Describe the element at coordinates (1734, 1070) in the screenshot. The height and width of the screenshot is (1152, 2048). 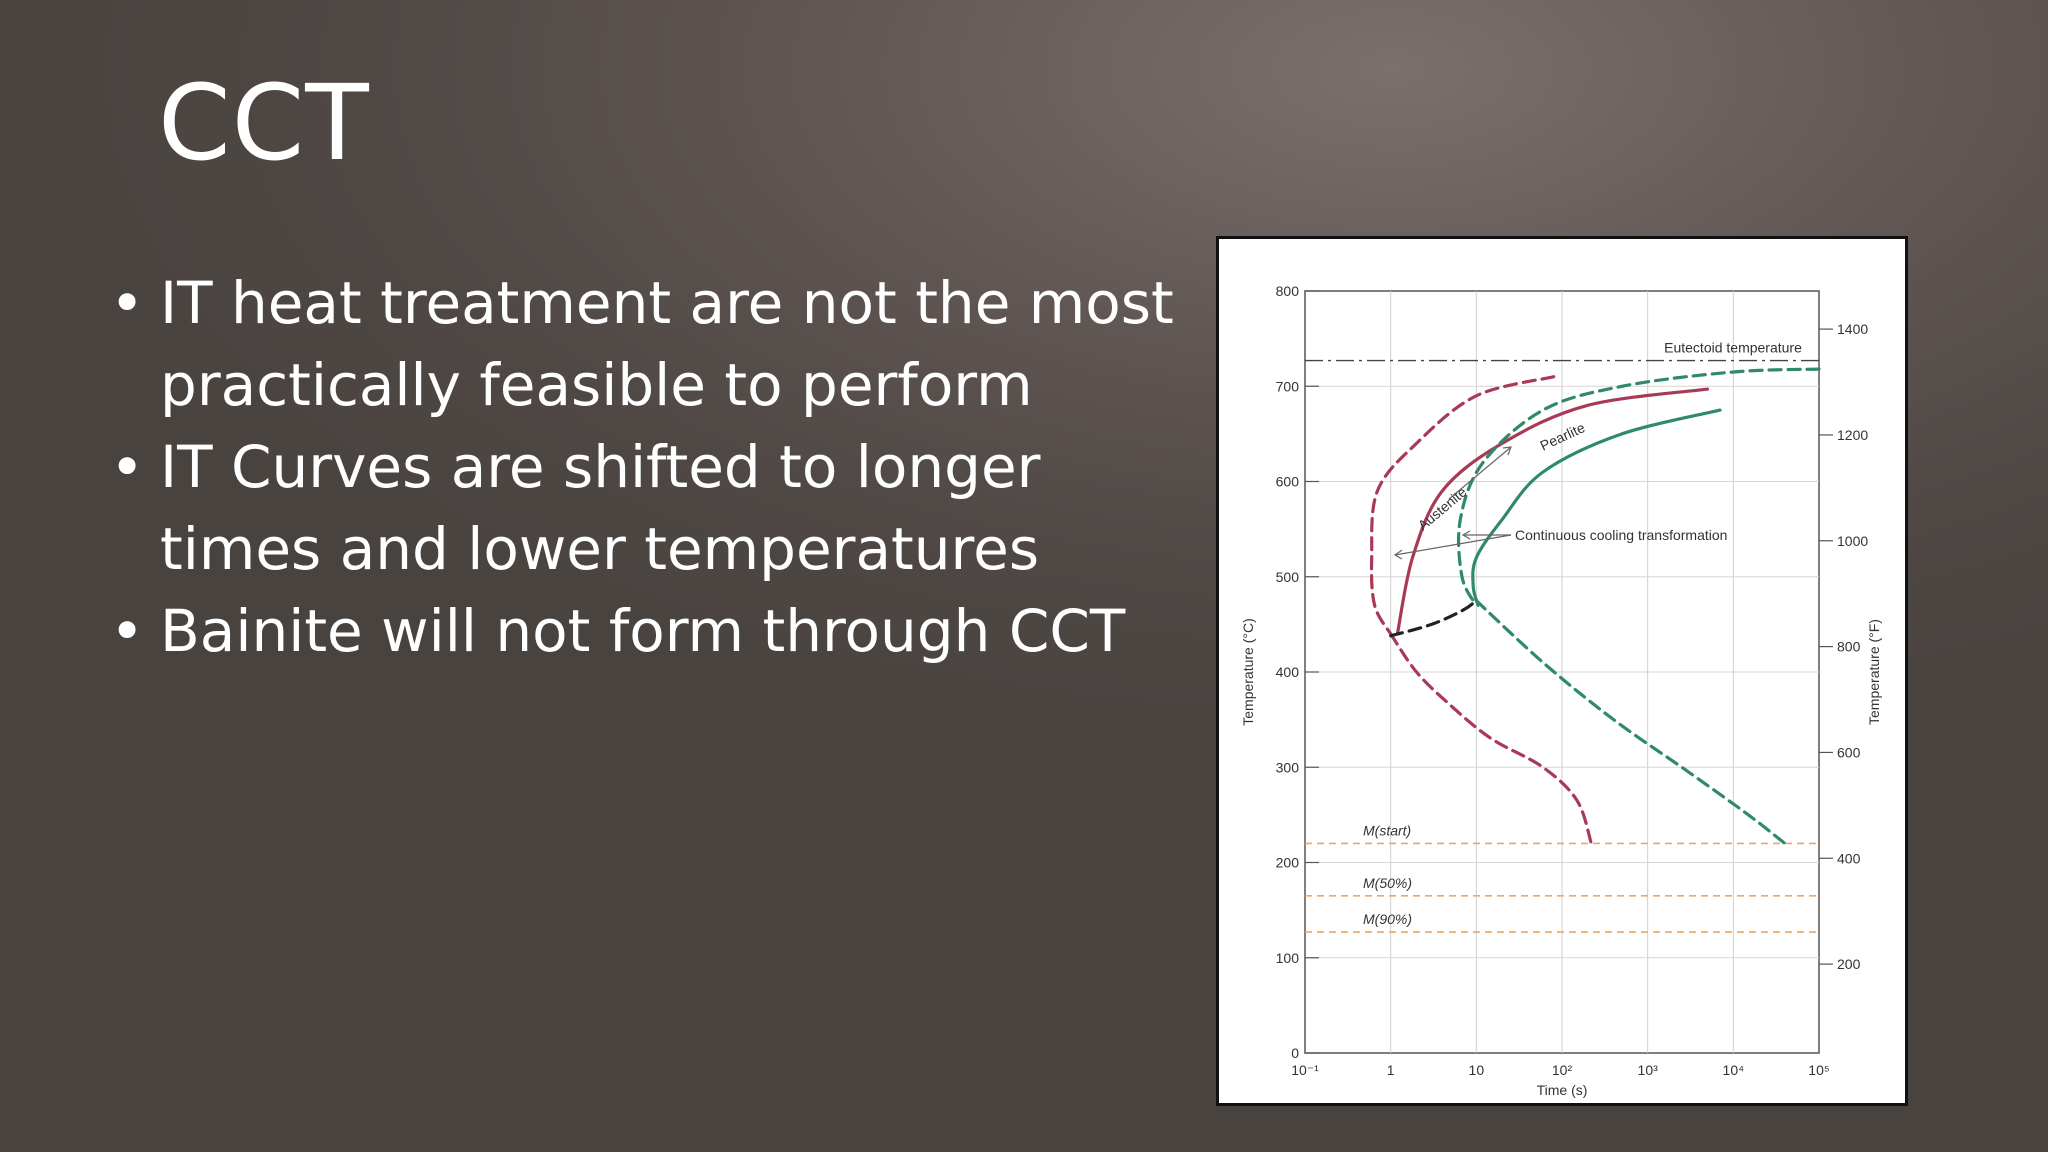
I see `x-tick-label: 10⁴` at that location.